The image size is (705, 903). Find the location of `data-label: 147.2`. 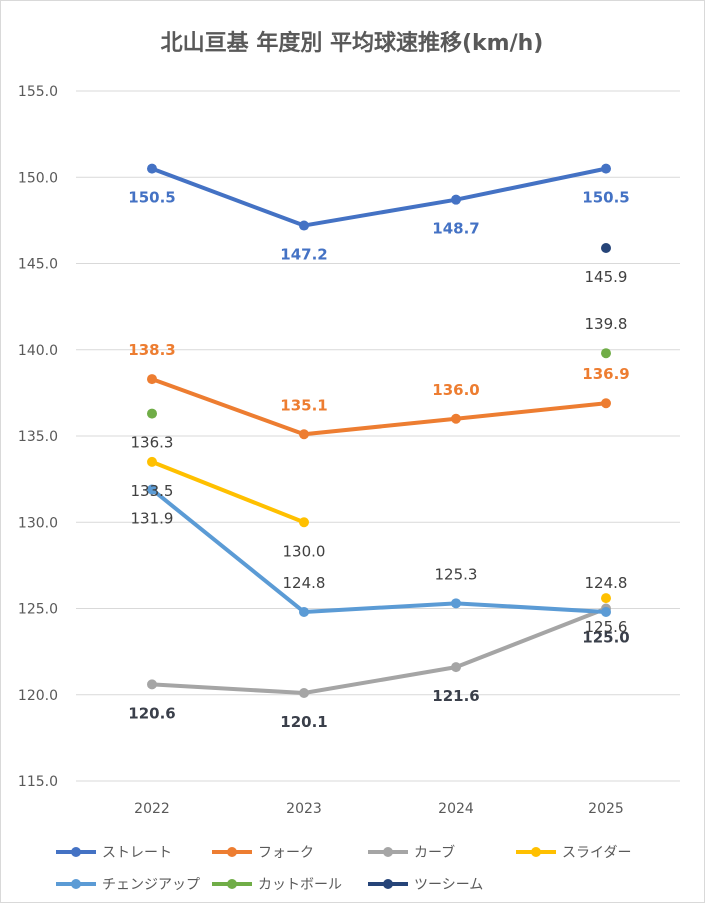

data-label: 147.2 is located at coordinates (303, 255).